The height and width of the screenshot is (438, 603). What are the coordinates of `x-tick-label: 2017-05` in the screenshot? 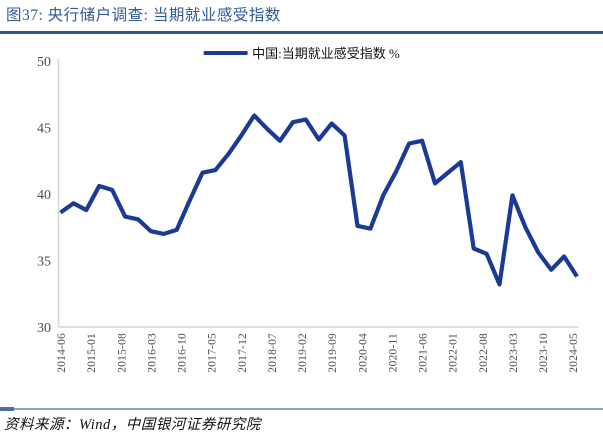 It's located at (213, 353).